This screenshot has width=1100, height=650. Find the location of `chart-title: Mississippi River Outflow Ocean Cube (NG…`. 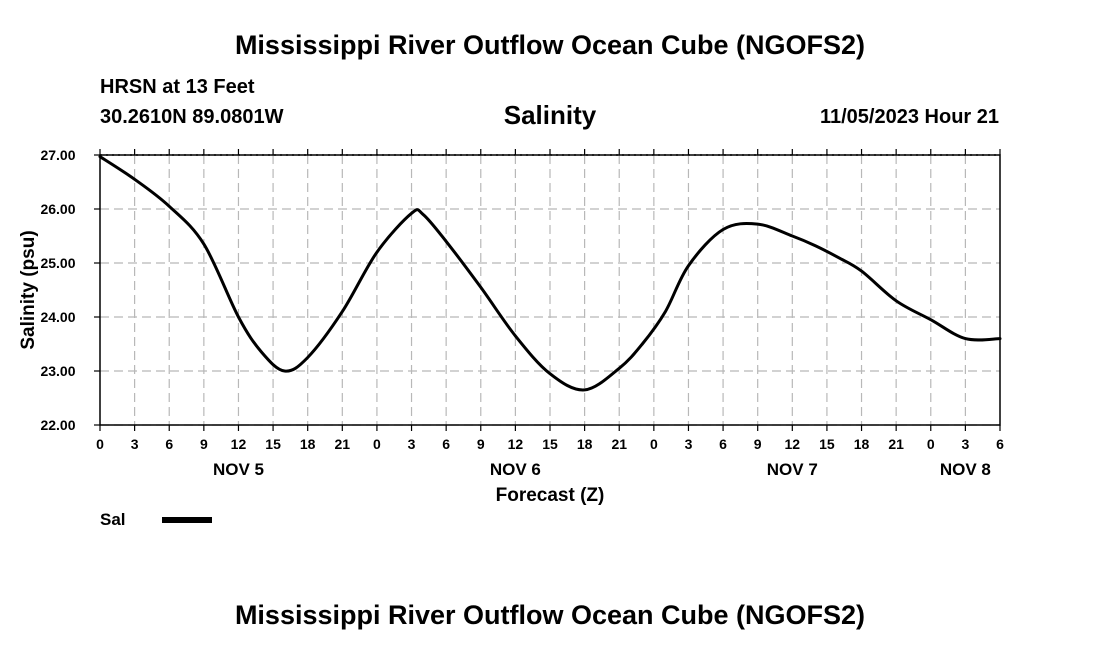

chart-title: Mississippi River Outflow Ocean Cube (NG… is located at coordinates (550, 45).